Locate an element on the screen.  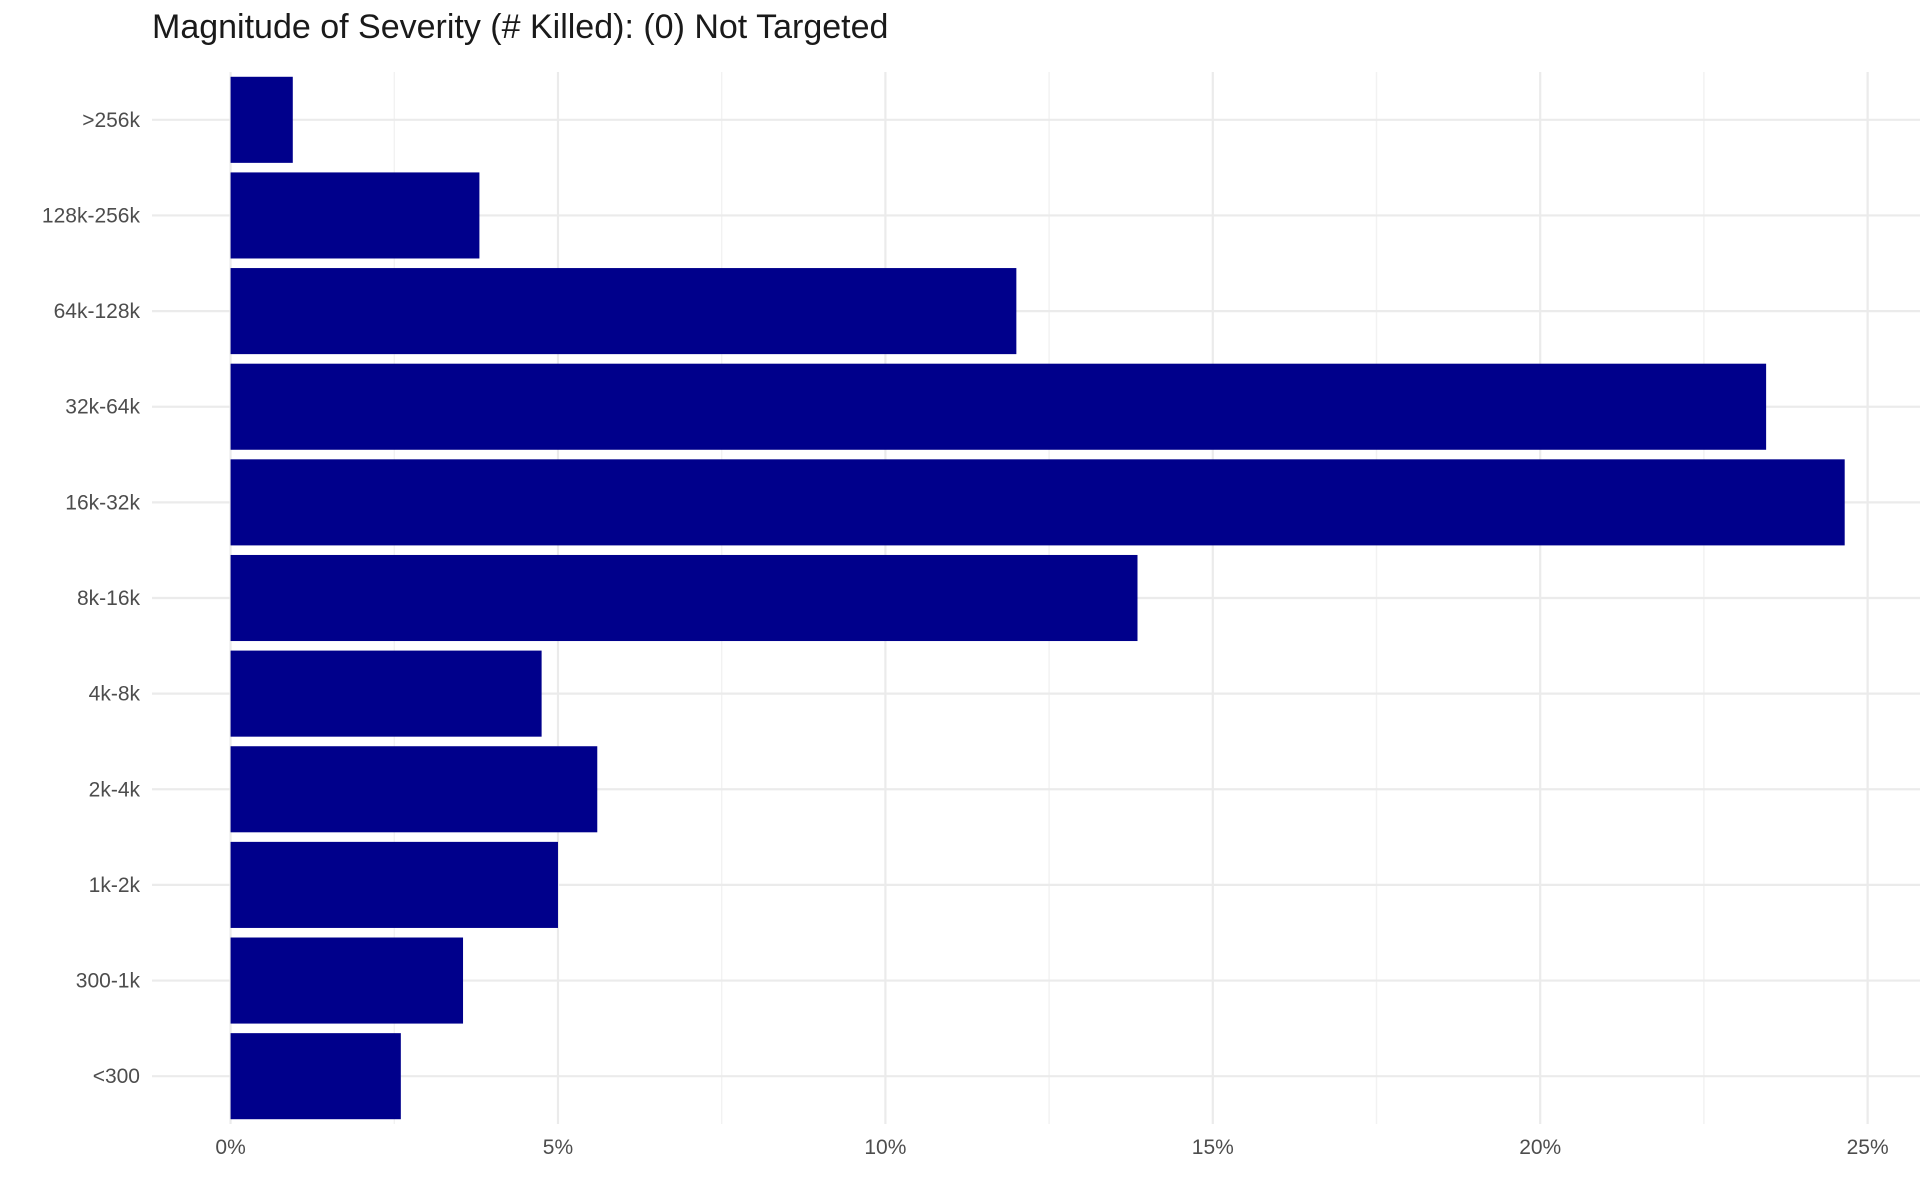
x-tick-label: 10% is located at coordinates (885, 1147).